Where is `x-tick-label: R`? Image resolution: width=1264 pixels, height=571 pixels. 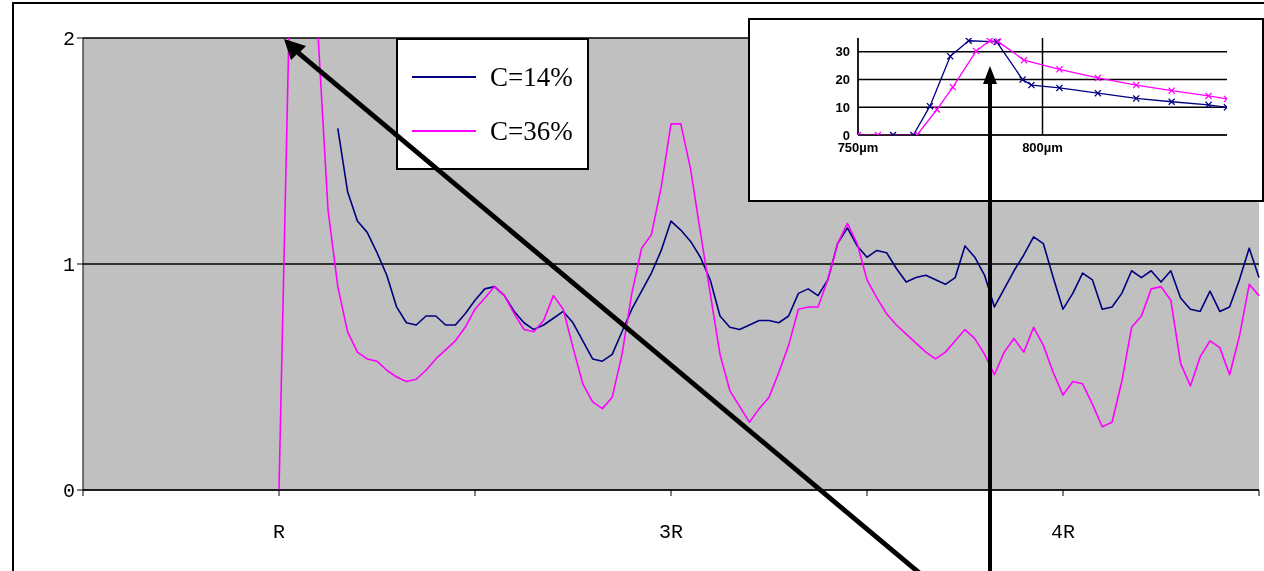 x-tick-label: R is located at coordinates (279, 532).